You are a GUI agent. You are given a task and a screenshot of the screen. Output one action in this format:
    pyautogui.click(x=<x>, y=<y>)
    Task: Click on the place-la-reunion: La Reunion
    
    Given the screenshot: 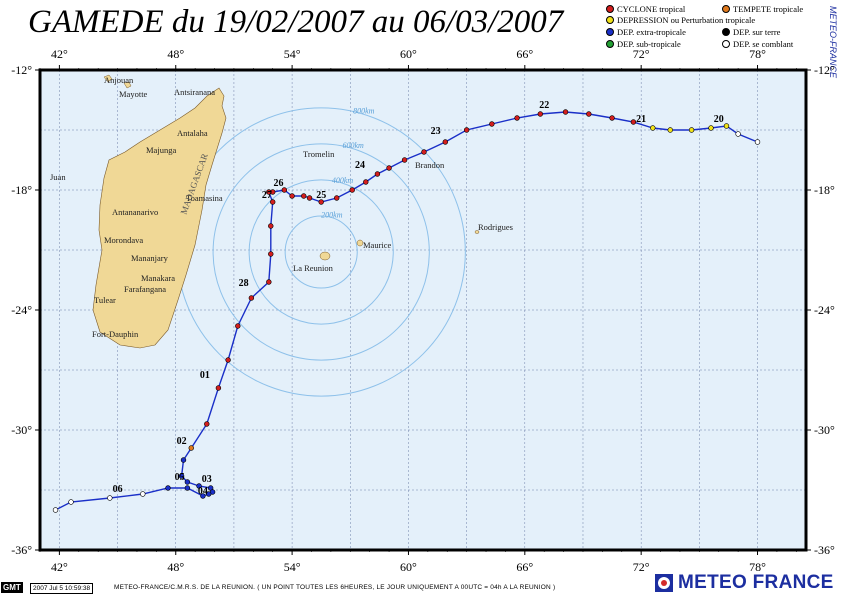 What is the action you would take?
    pyautogui.click(x=313, y=268)
    